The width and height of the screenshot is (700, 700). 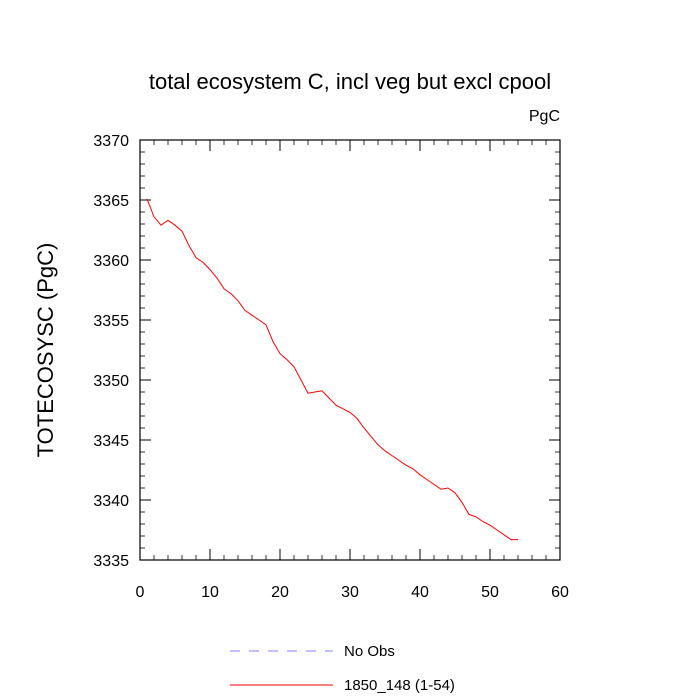 I want to click on y-tick-label: 3360, so click(x=111, y=261).